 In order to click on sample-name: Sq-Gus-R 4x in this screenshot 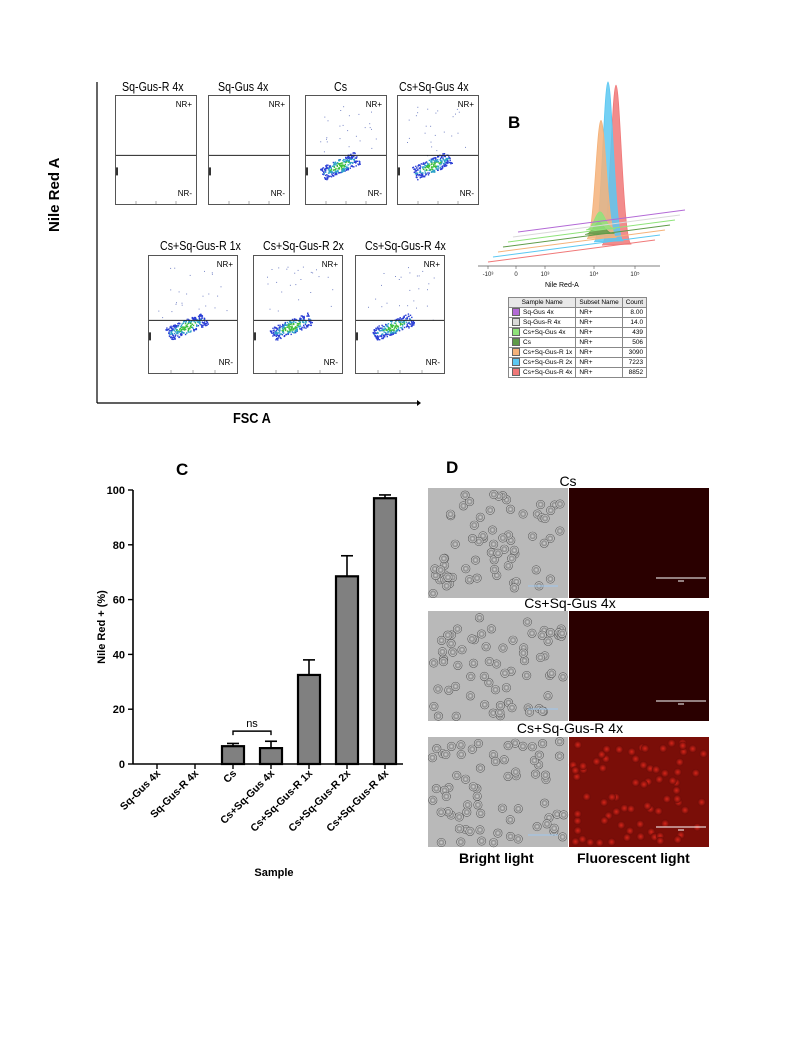, I will do `click(542, 322)`.